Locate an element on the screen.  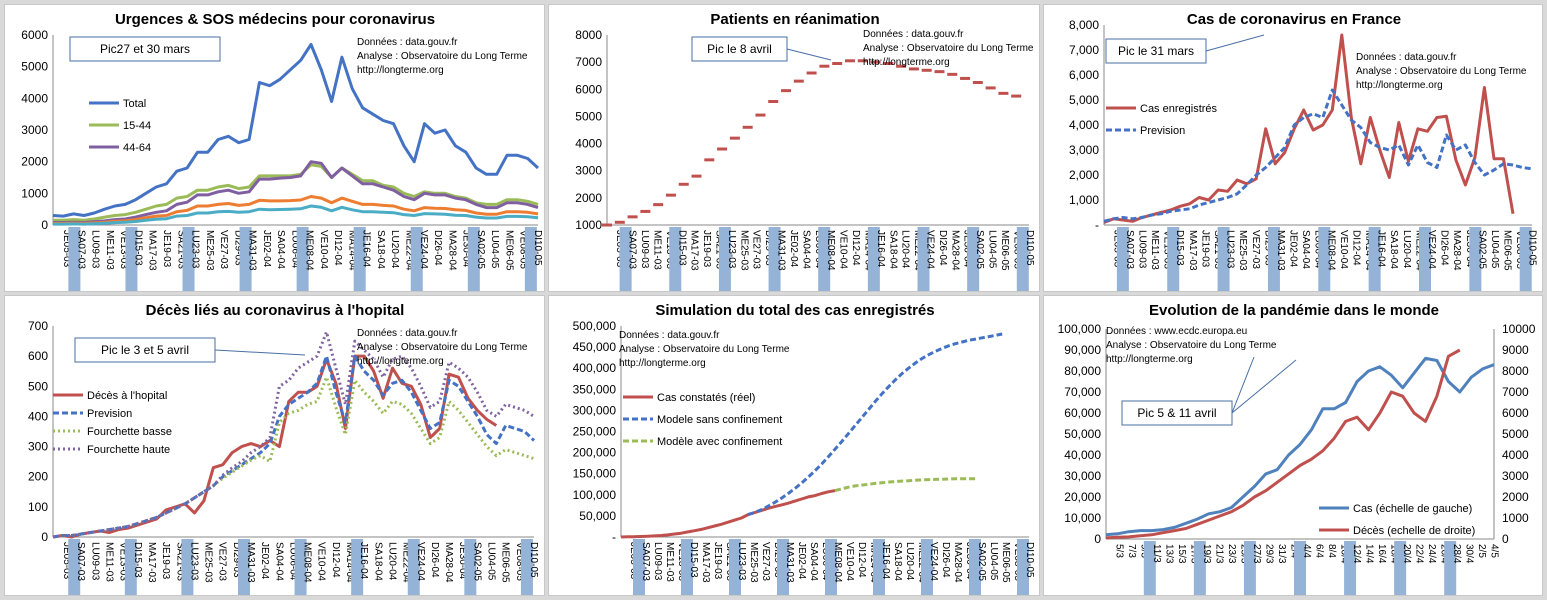
y-tick-label: 5000 is located at coordinates (34, 67).